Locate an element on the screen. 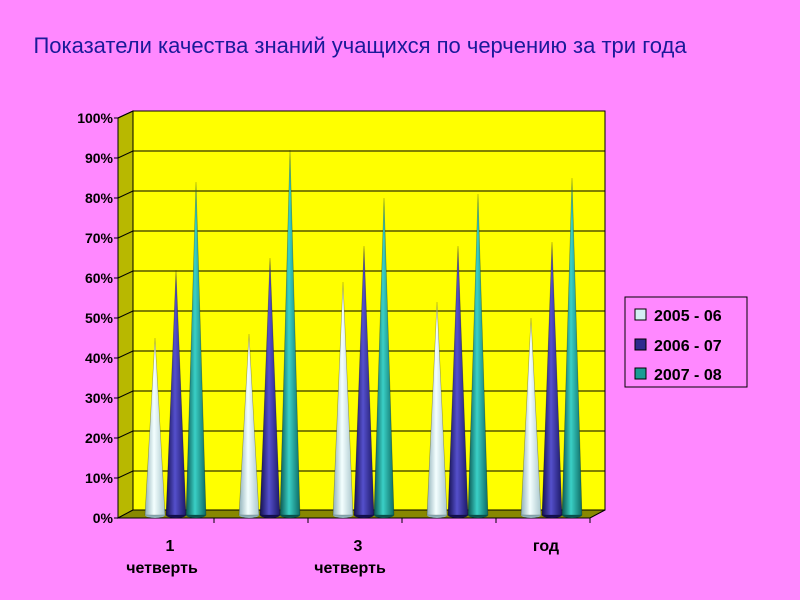 The height and width of the screenshot is (600, 800). legend-label-2005-06: 2005 - 06 is located at coordinates (688, 316).